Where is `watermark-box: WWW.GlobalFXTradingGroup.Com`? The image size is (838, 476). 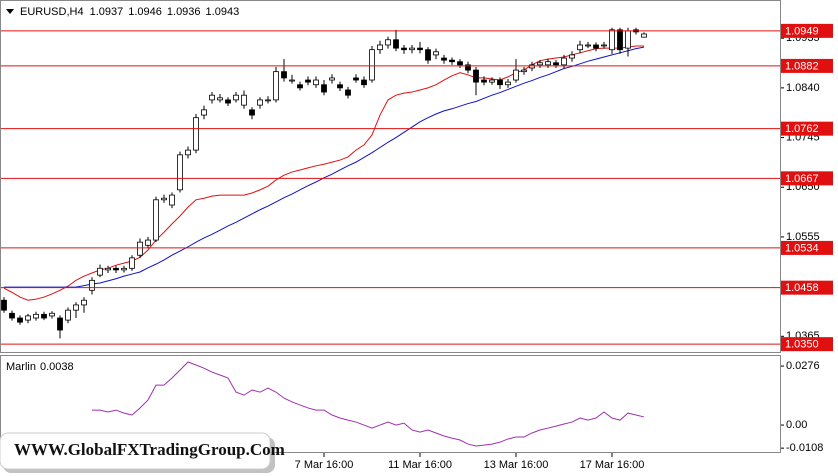 watermark-box: WWW.GlobalFXTradingGroup.Com is located at coordinates (142, 452).